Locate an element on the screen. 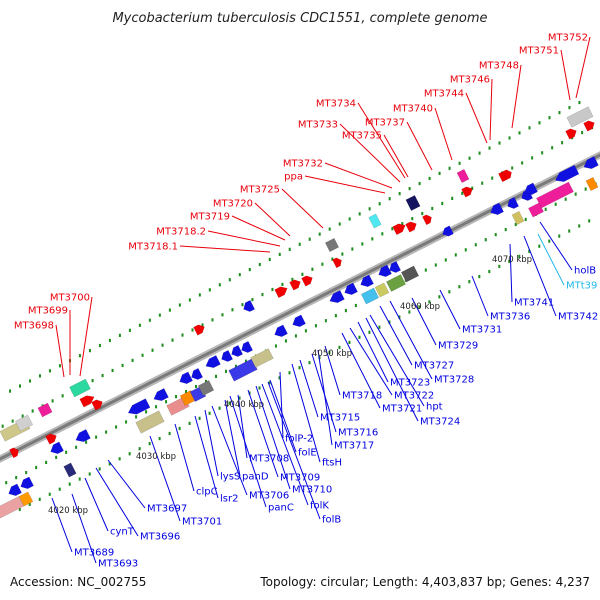 Image resolution: width=600 pixels, height=600 pixels. gene-label-mt3728: MT3728 is located at coordinates (454, 380).